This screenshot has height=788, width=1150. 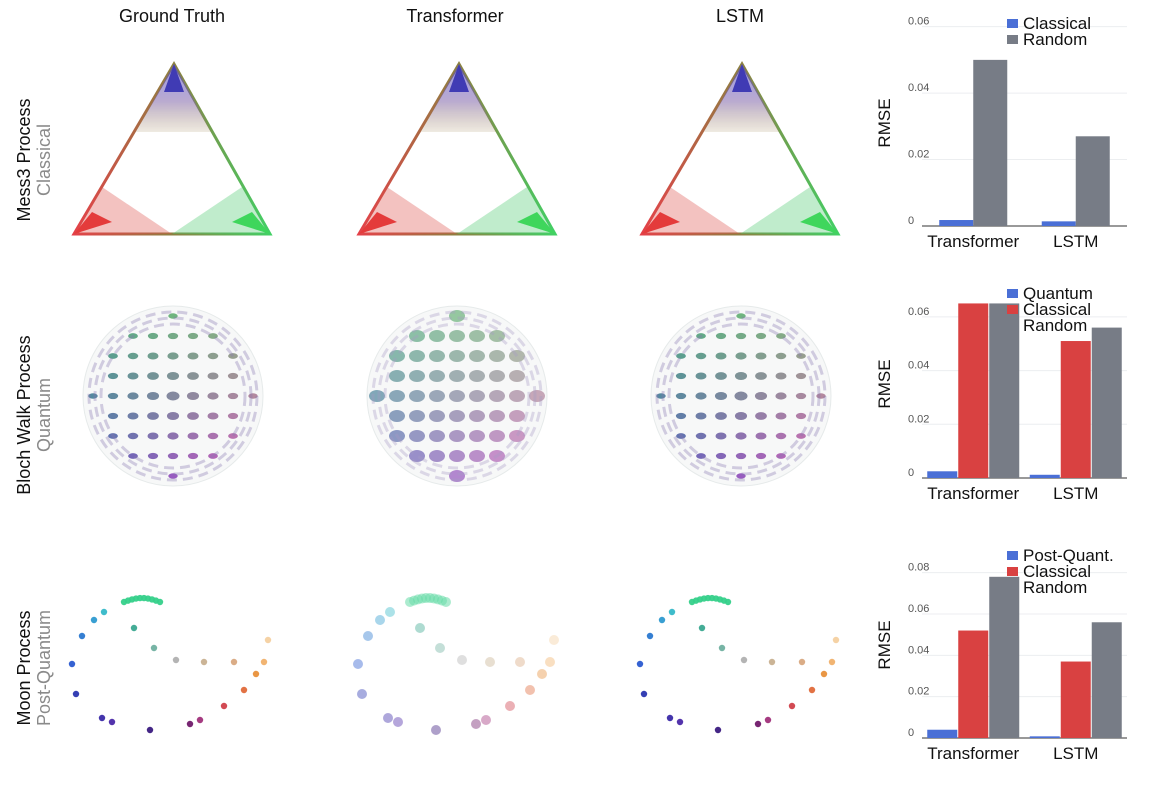 I want to click on legend-label: Post-Quant., so click(x=1068, y=555).